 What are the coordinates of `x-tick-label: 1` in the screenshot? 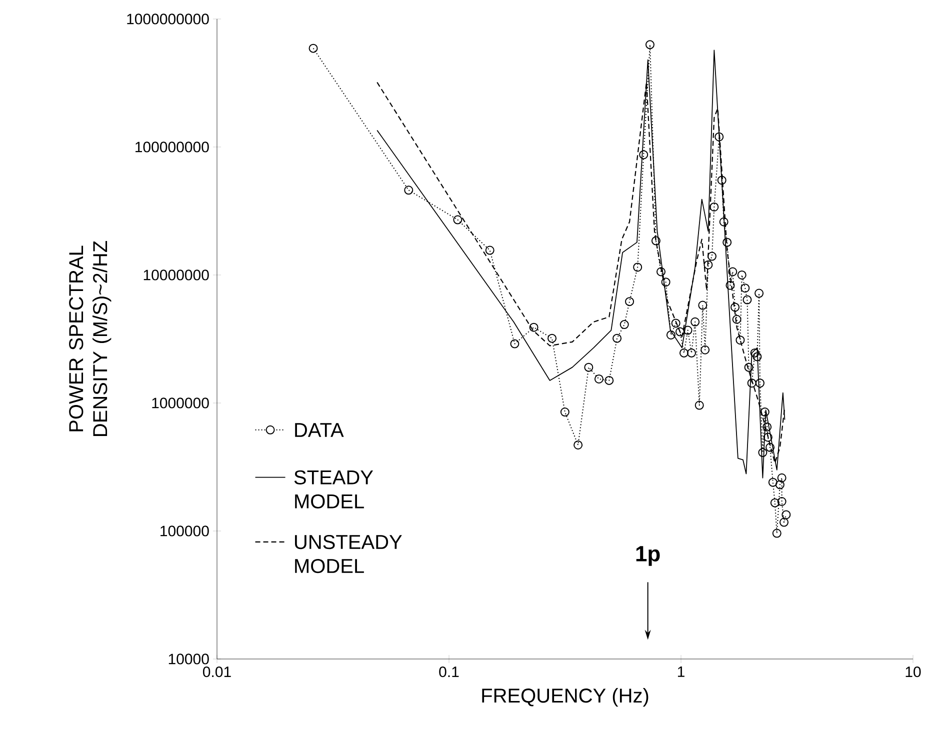 It's located at (681, 671).